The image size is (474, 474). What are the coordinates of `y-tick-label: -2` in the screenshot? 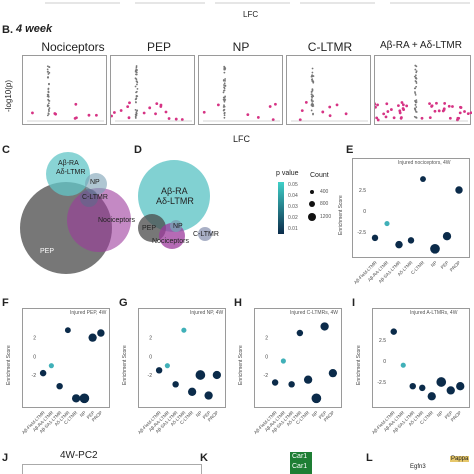 It's located at (266, 376).